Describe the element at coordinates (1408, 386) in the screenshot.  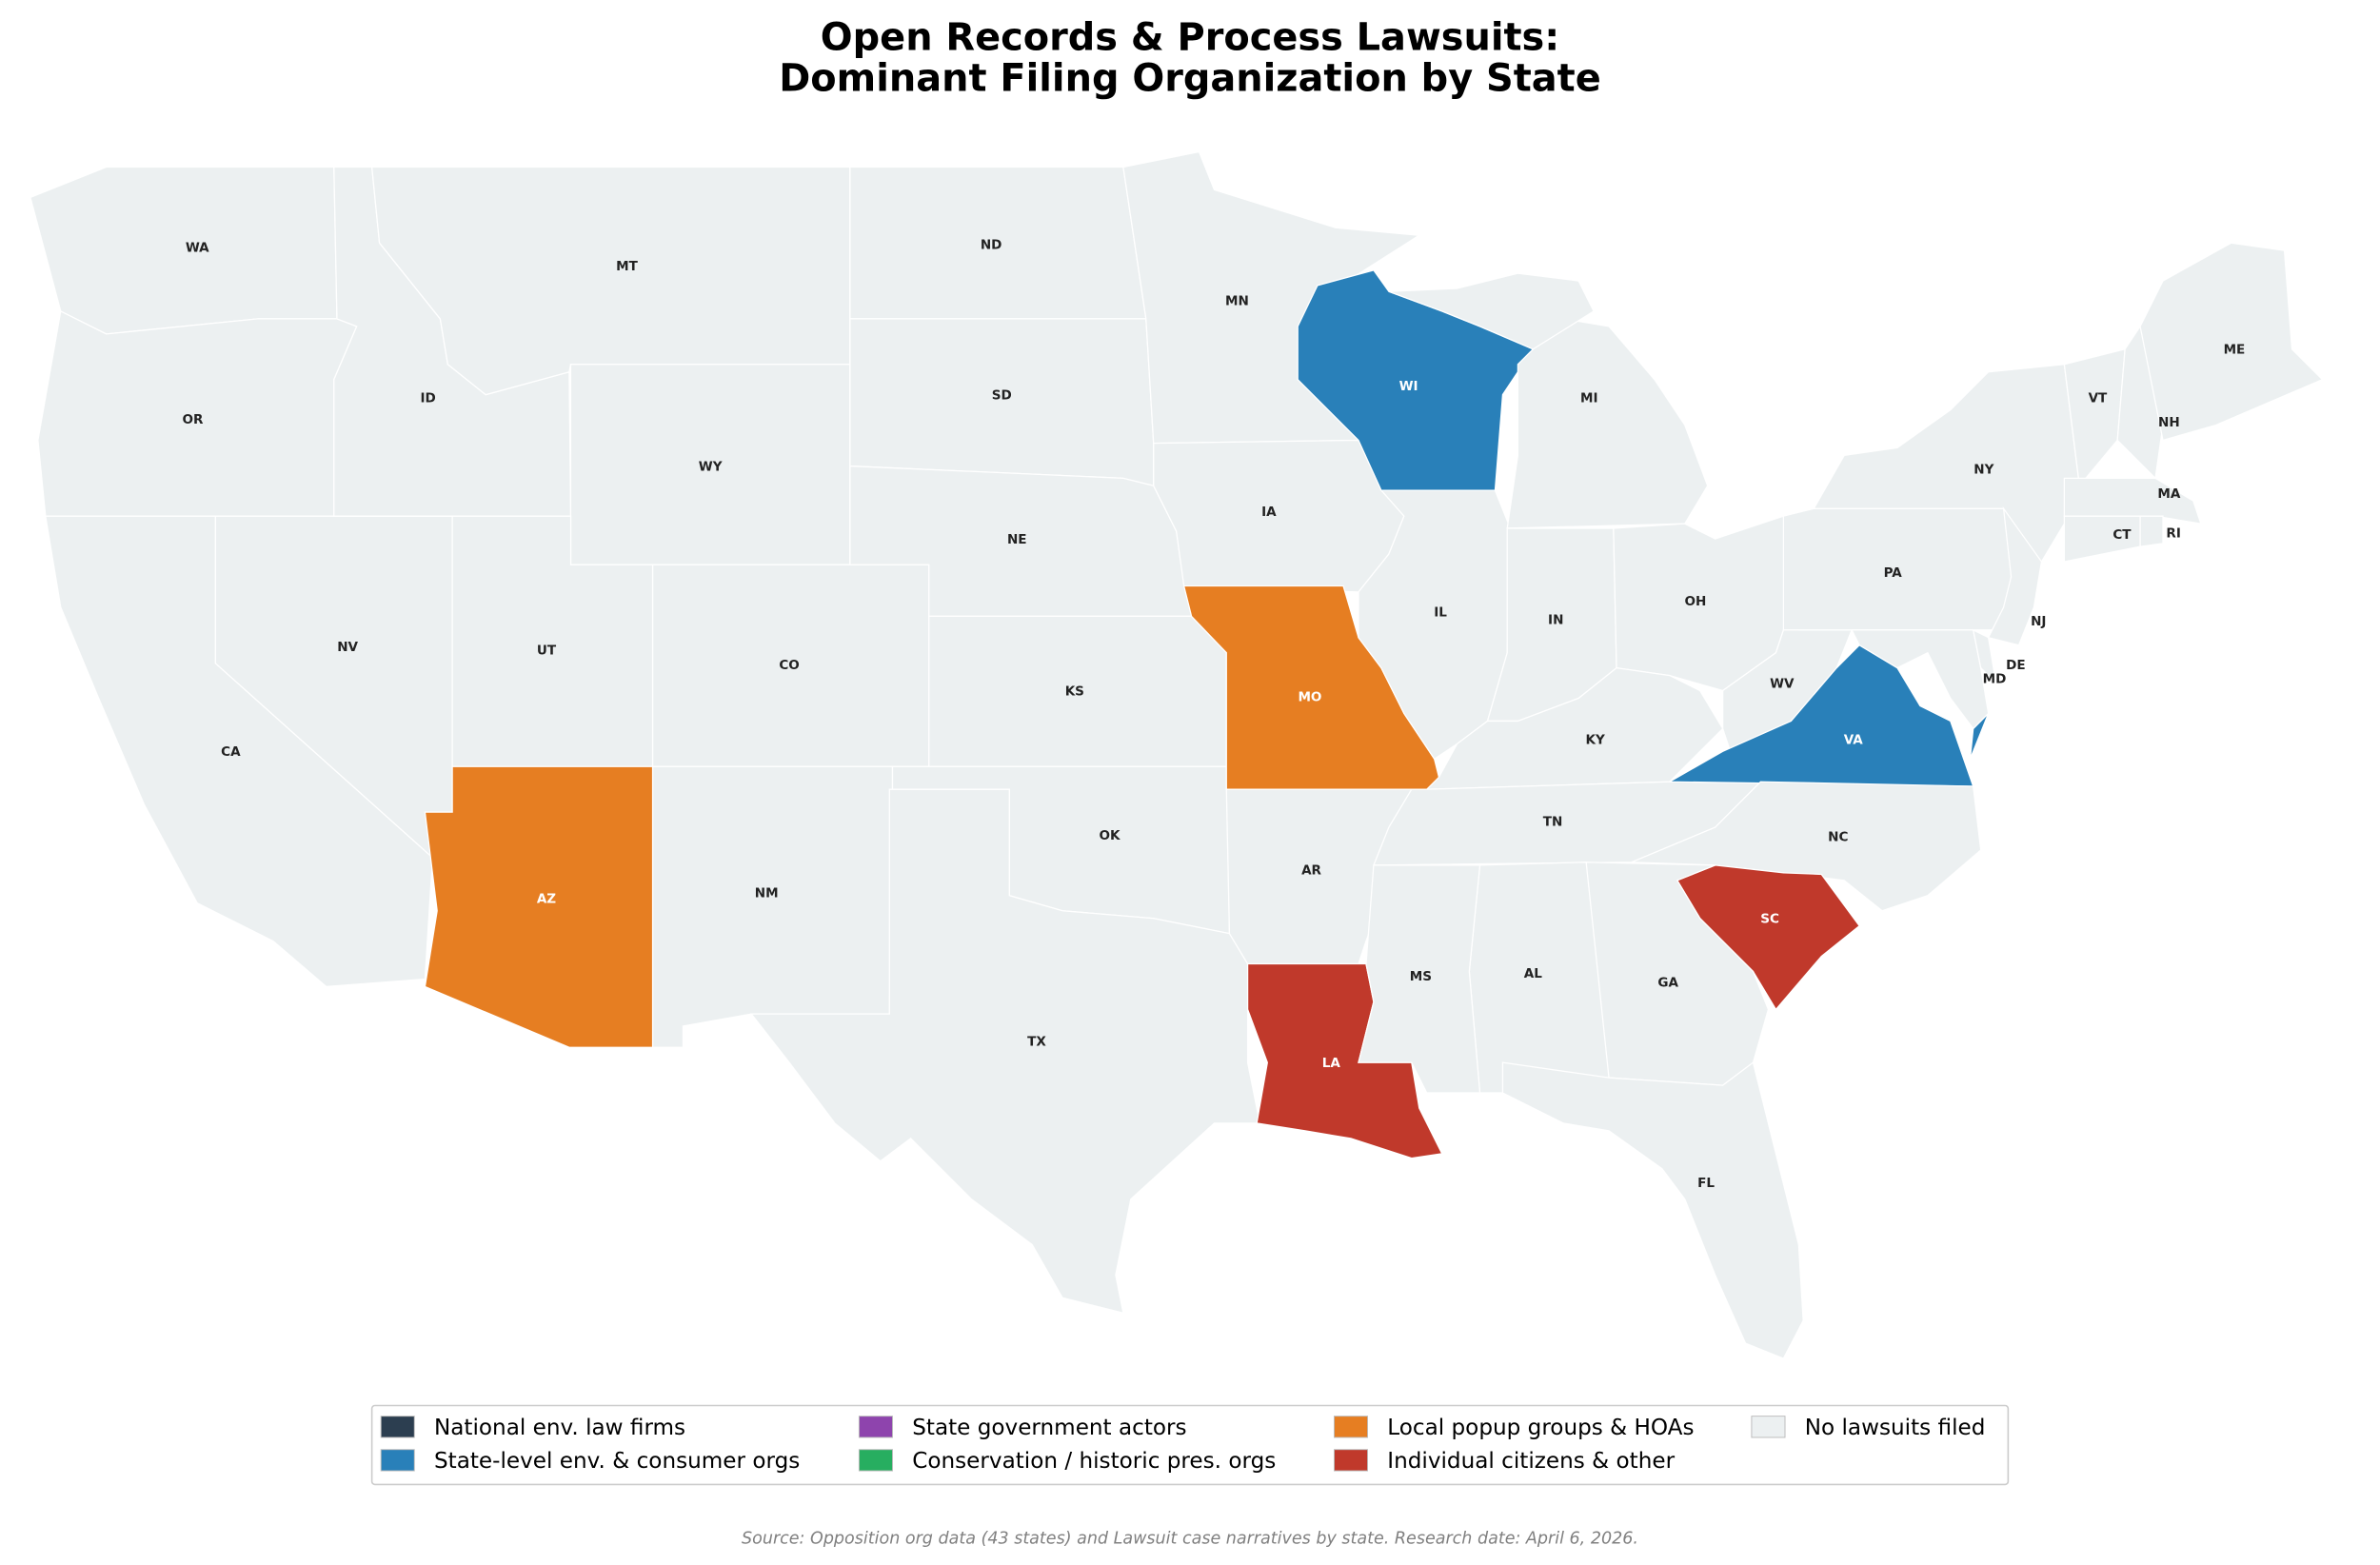
I see `state-label-wi: WI` at that location.